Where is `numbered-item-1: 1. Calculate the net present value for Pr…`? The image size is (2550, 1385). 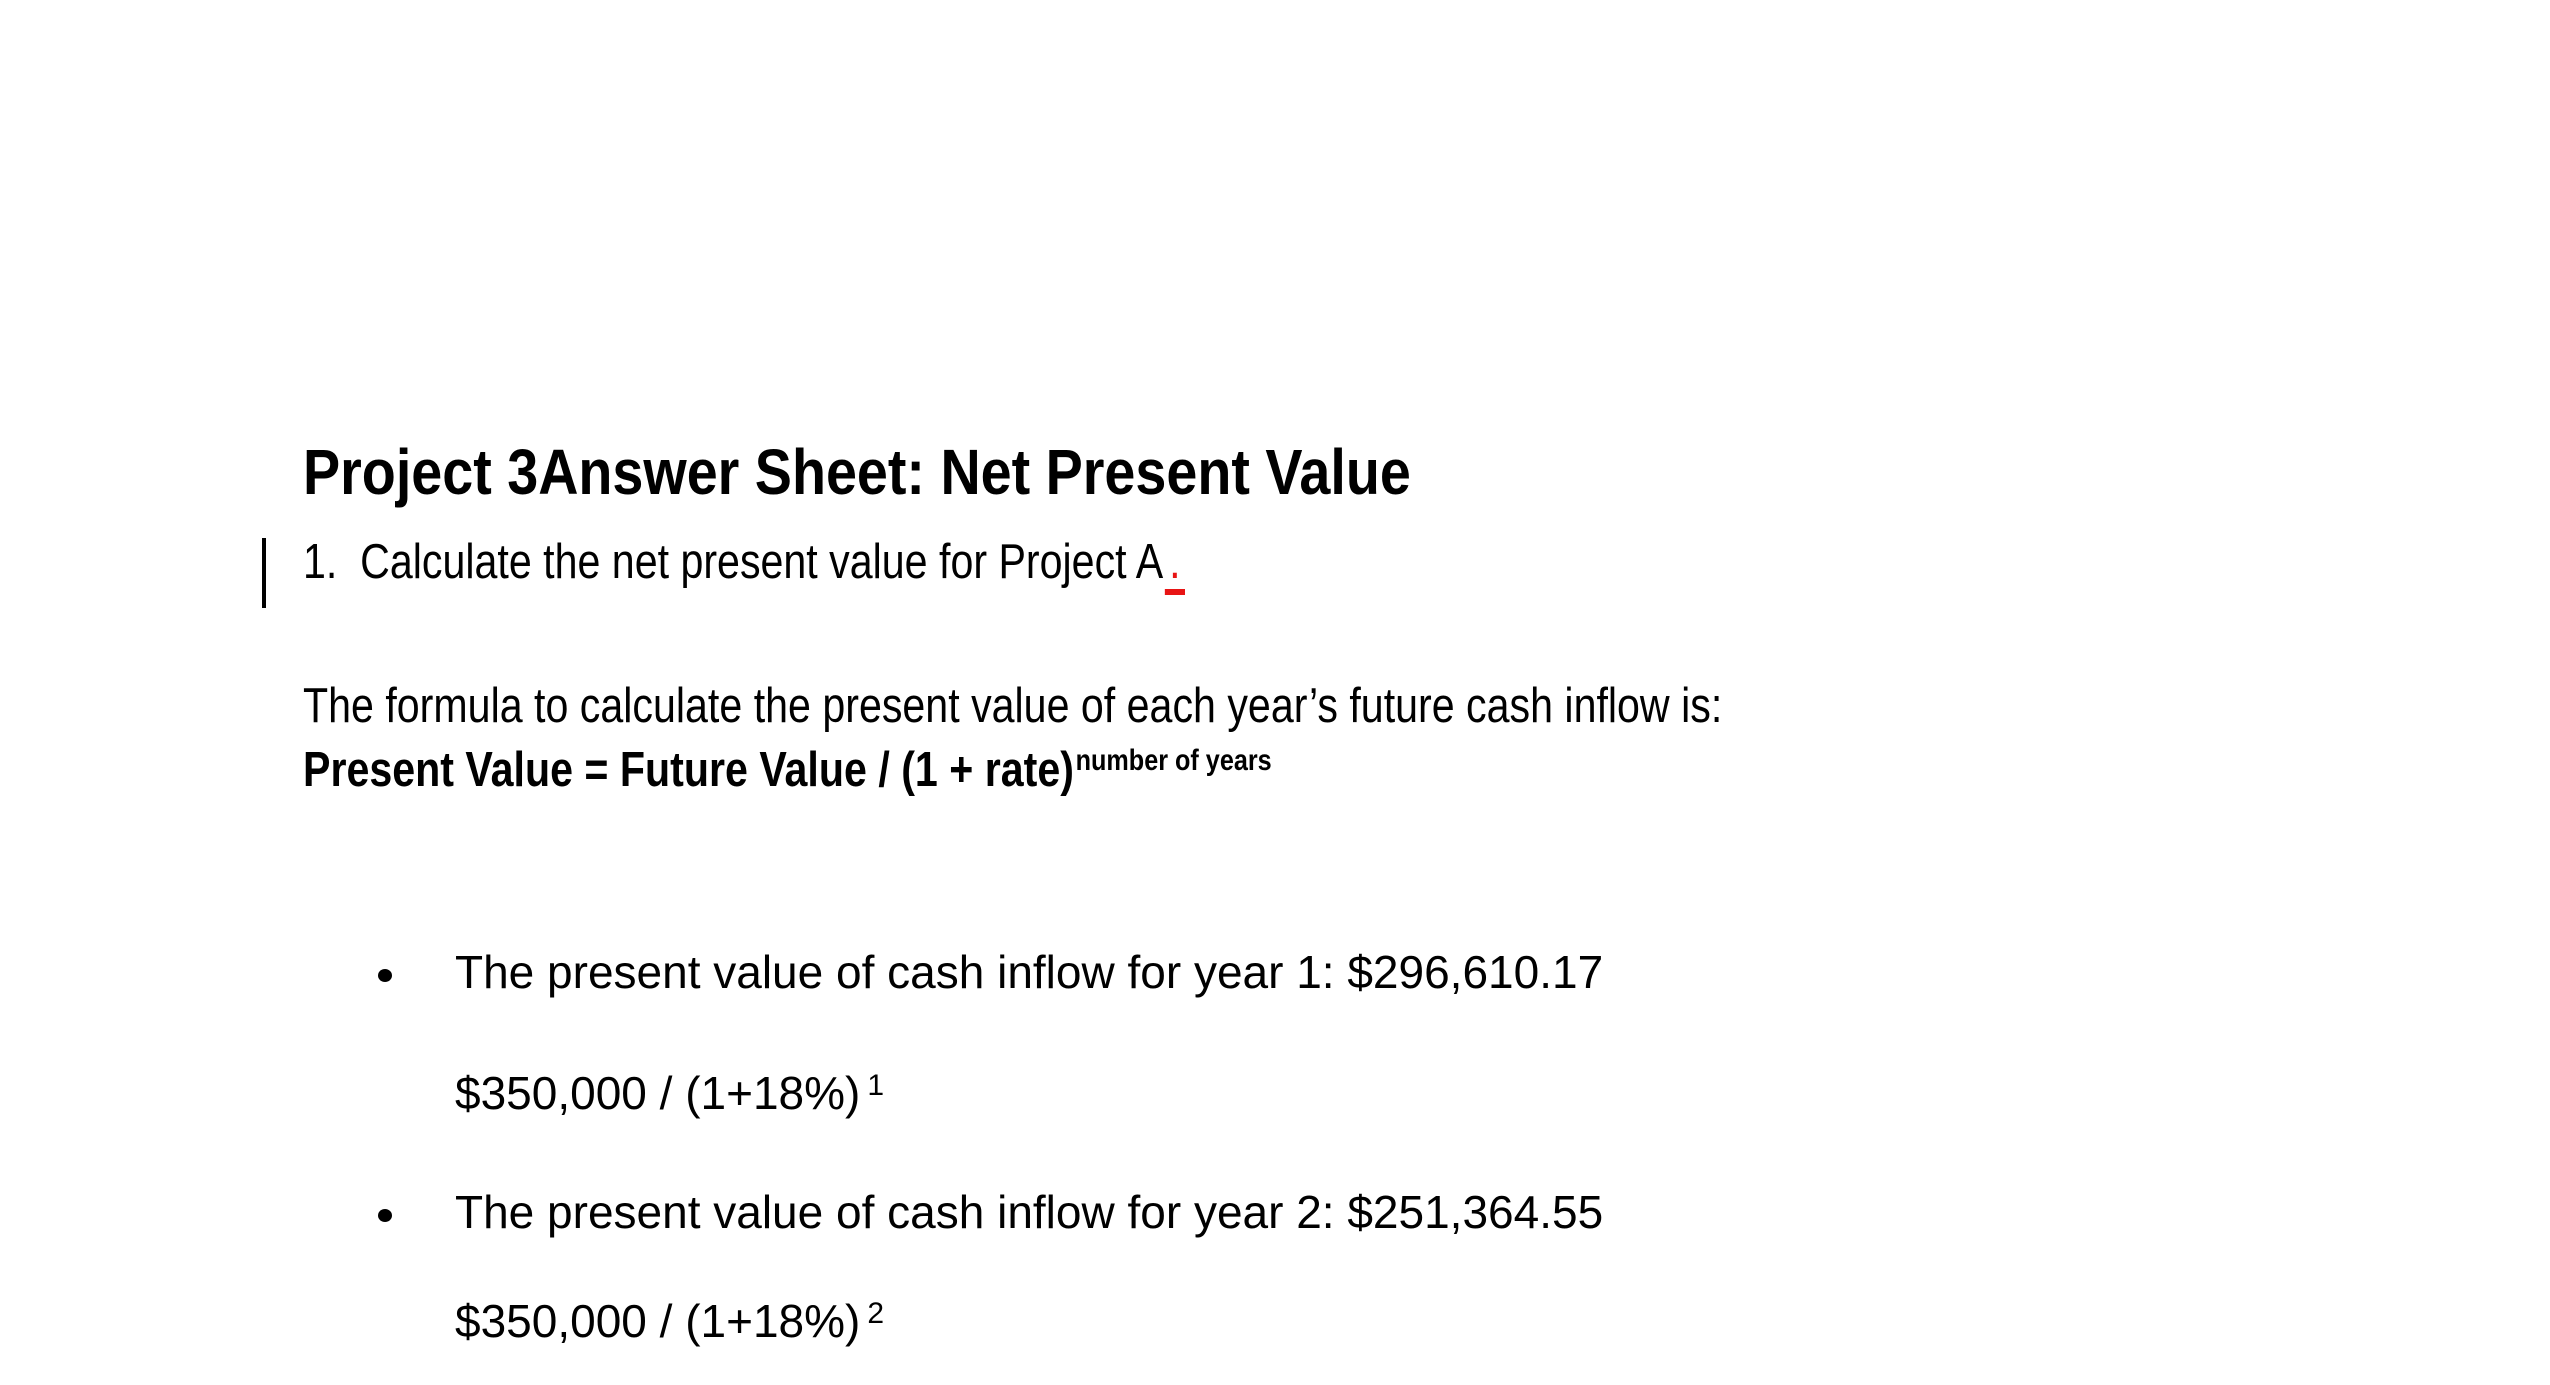 numbered-item-1: 1. Calculate the net present value for Pr… is located at coordinates (744, 564).